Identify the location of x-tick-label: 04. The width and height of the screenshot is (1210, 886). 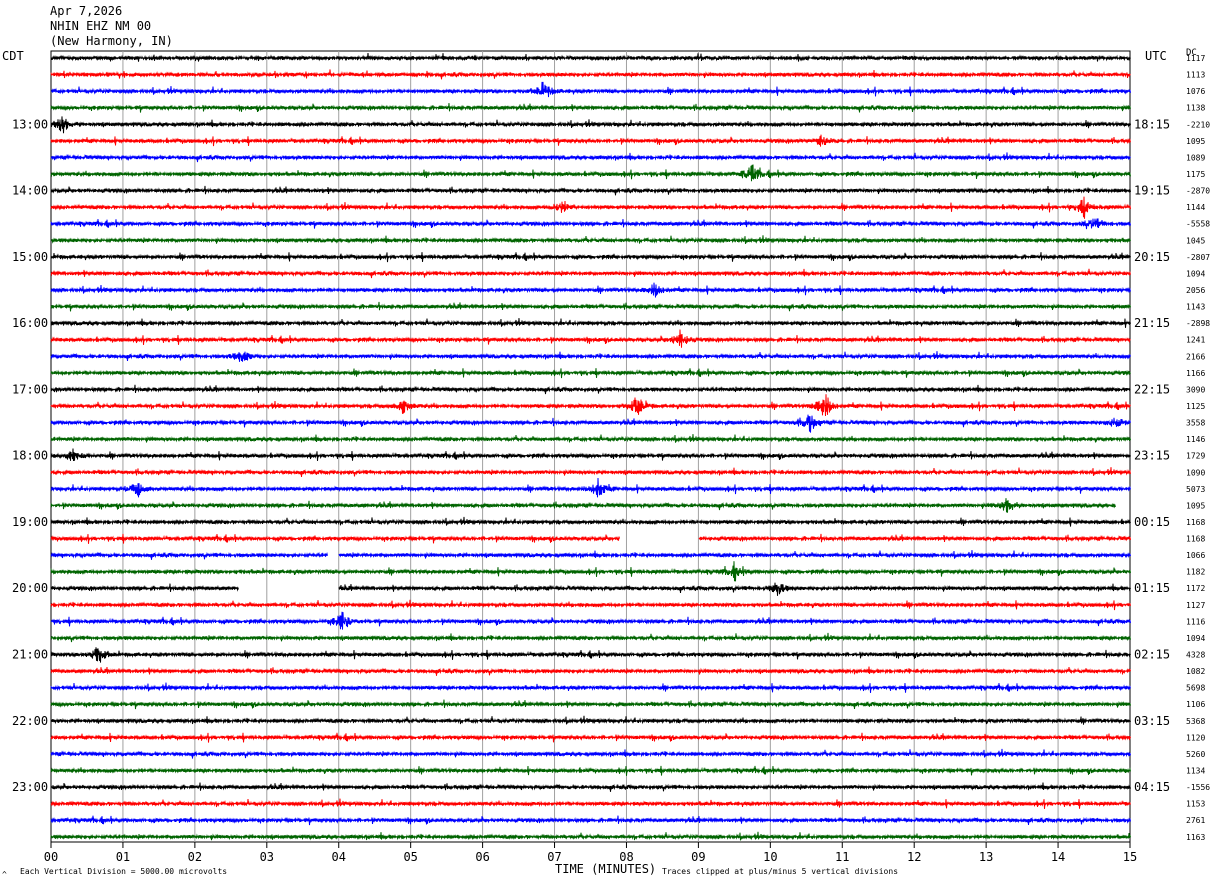
(339, 857).